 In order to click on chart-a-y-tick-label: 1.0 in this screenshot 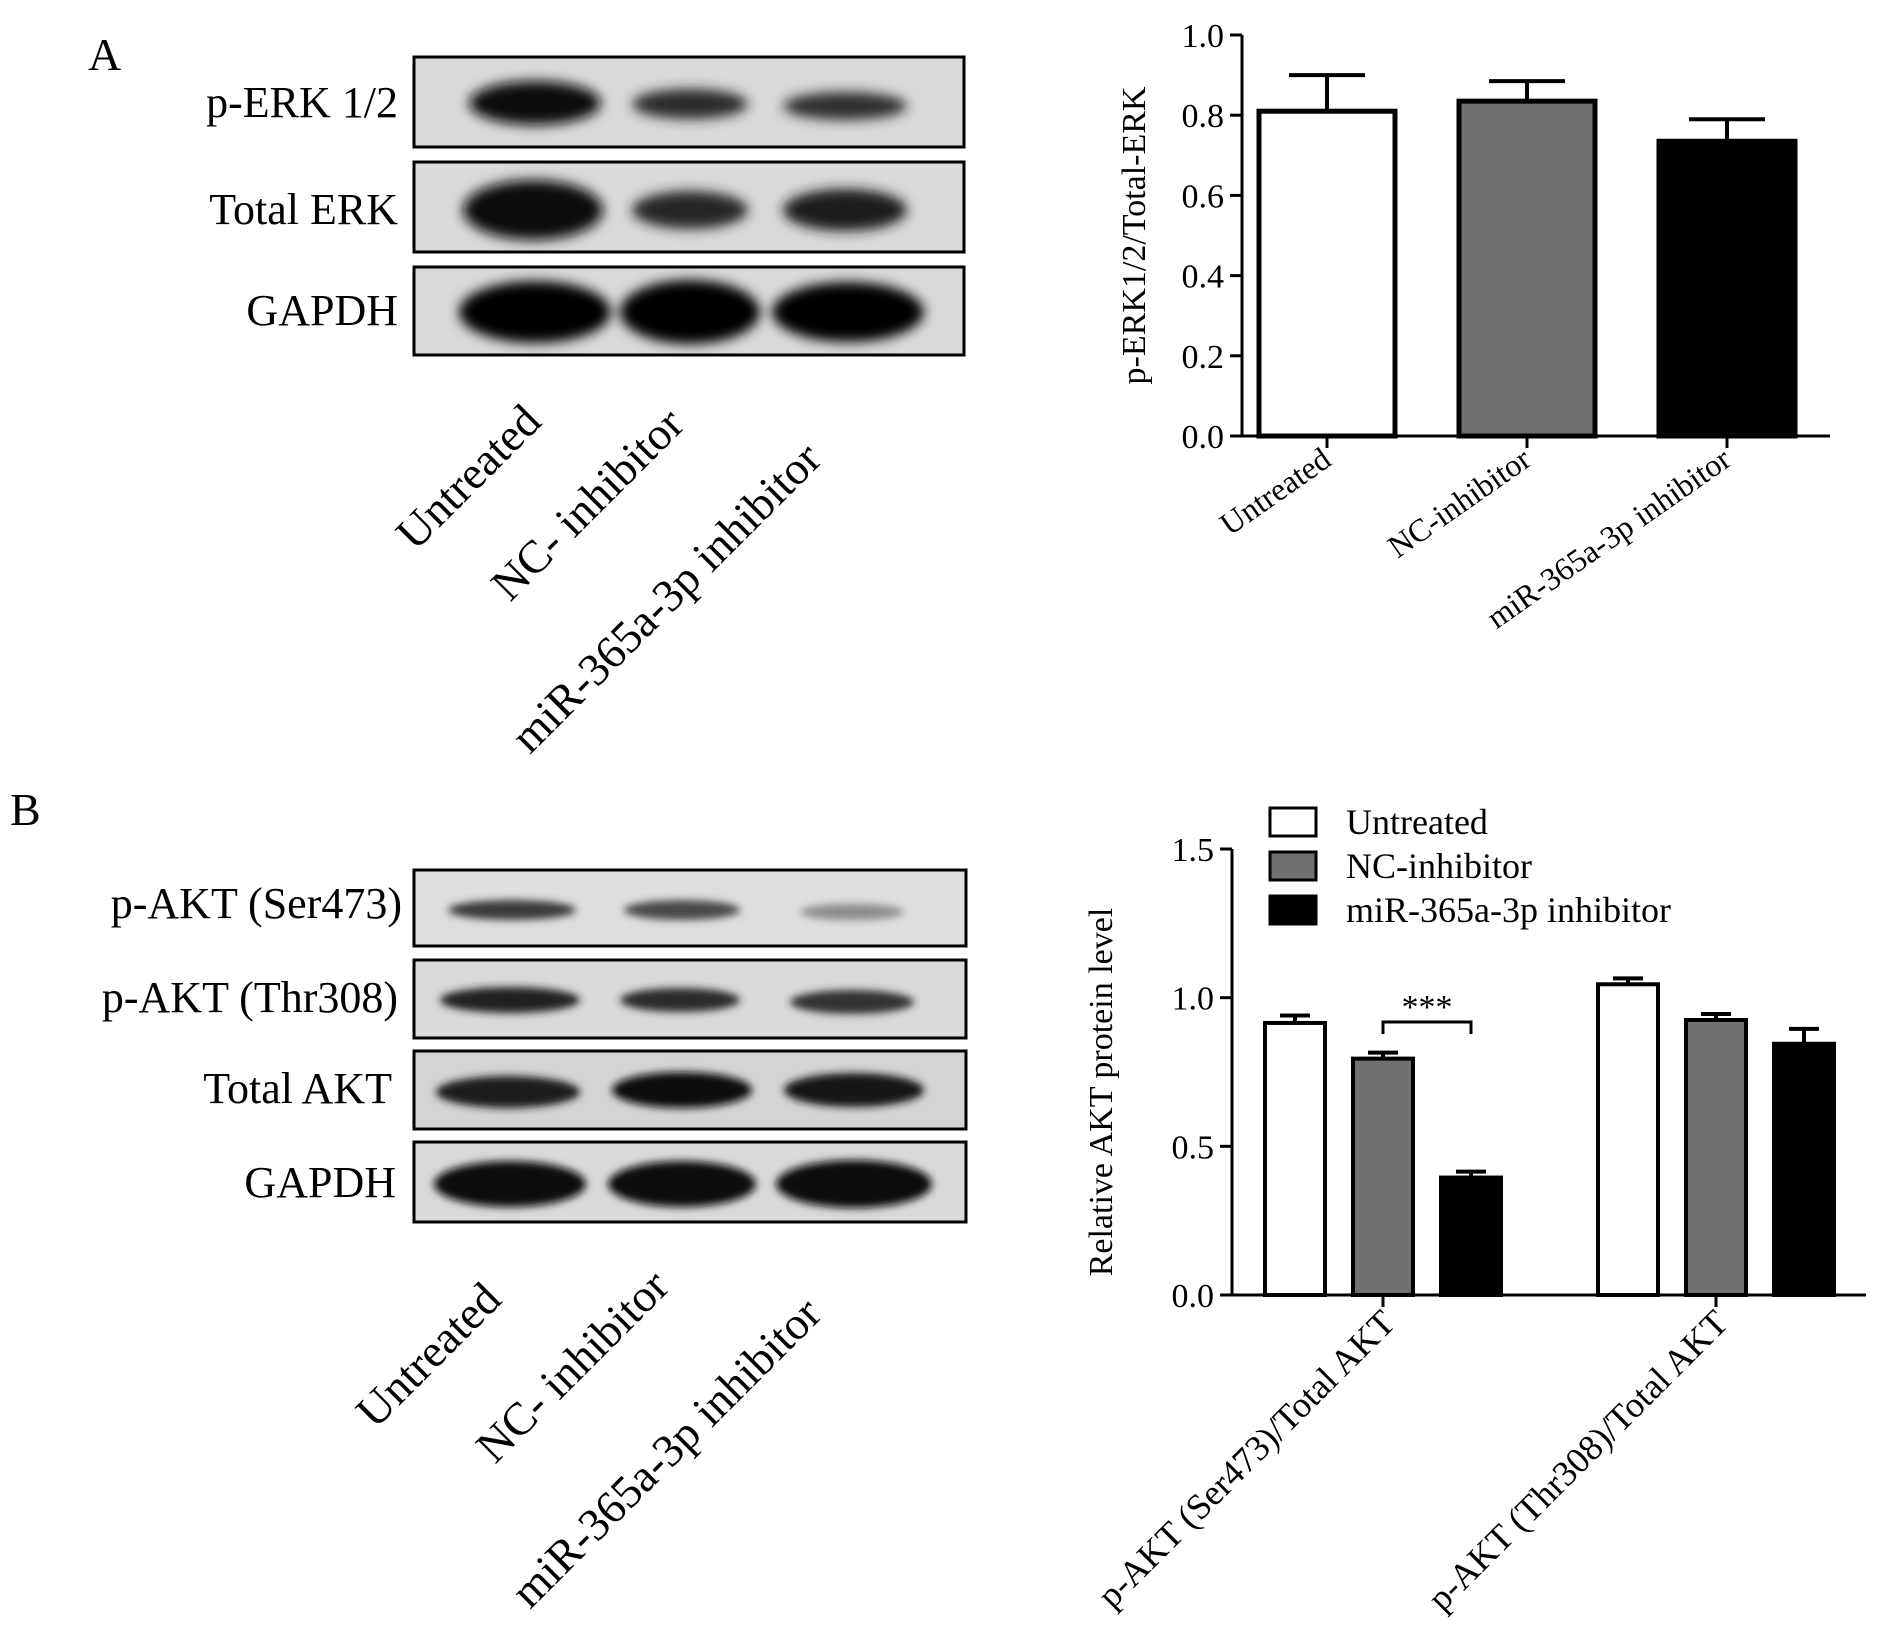, I will do `click(1203, 36)`.